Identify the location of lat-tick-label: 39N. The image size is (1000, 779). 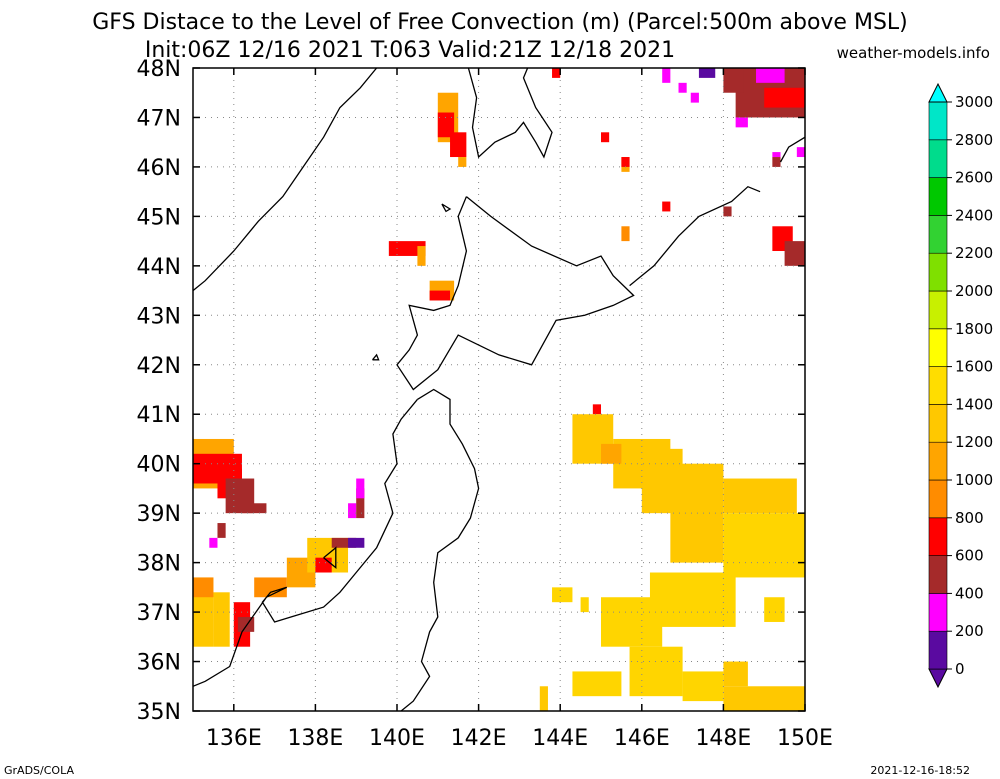
(159, 514).